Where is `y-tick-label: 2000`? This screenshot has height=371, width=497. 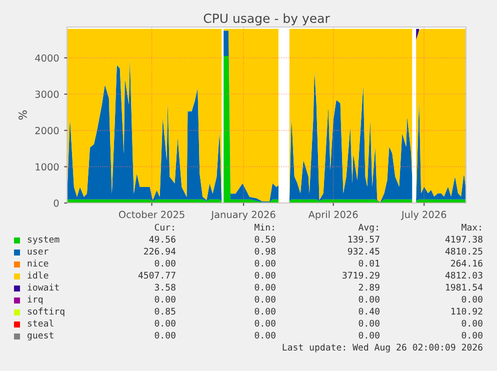 y-tick-label: 2000 is located at coordinates (47, 130).